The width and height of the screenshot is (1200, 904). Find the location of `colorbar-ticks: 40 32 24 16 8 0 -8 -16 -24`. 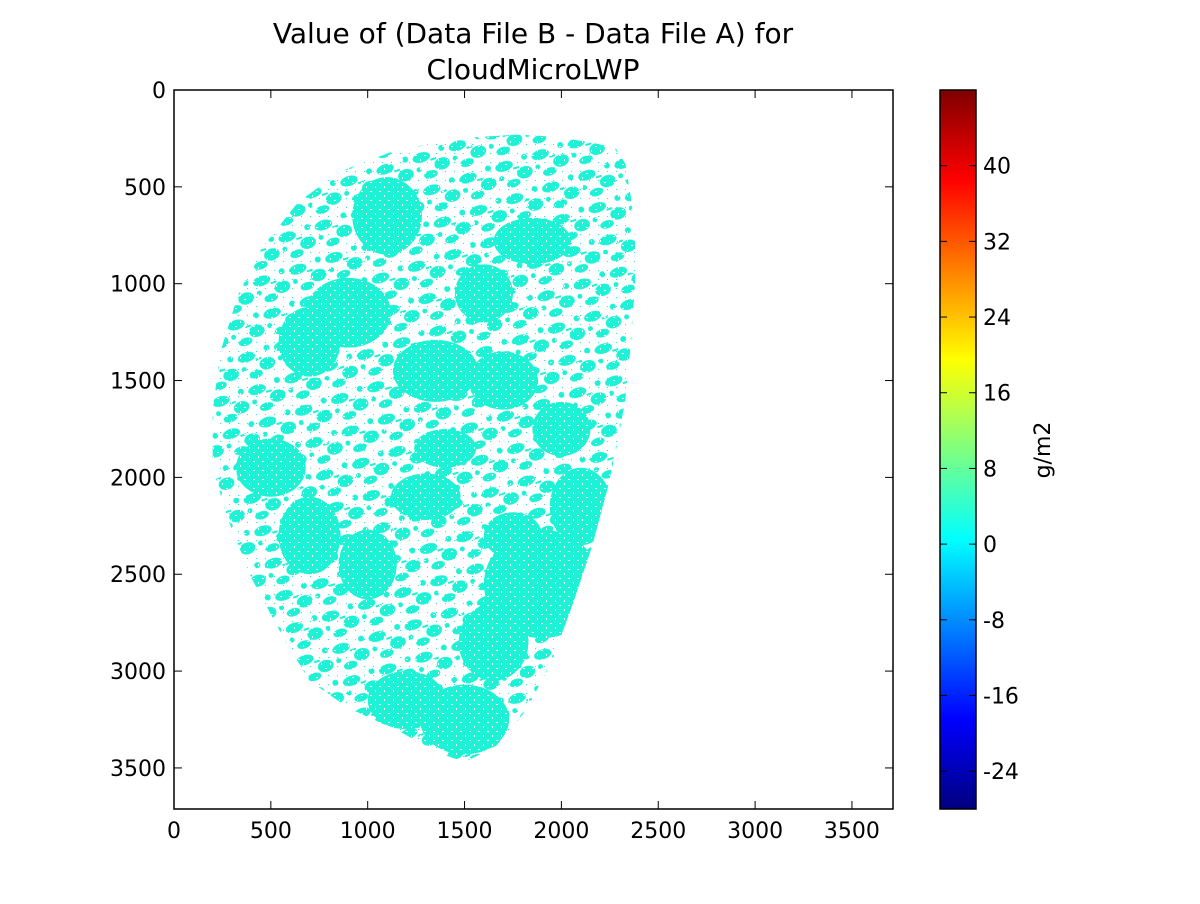

colorbar-ticks: 40 32 24 16 8 0 -8 -16 -24 is located at coordinates (979, 470).